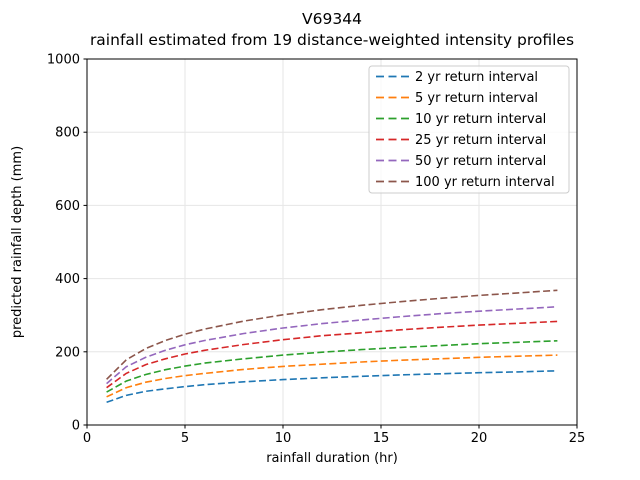 This screenshot has height=480, width=640. Describe the element at coordinates (67, 352) in the screenshot. I see `y-tick-label-200: 200` at that location.